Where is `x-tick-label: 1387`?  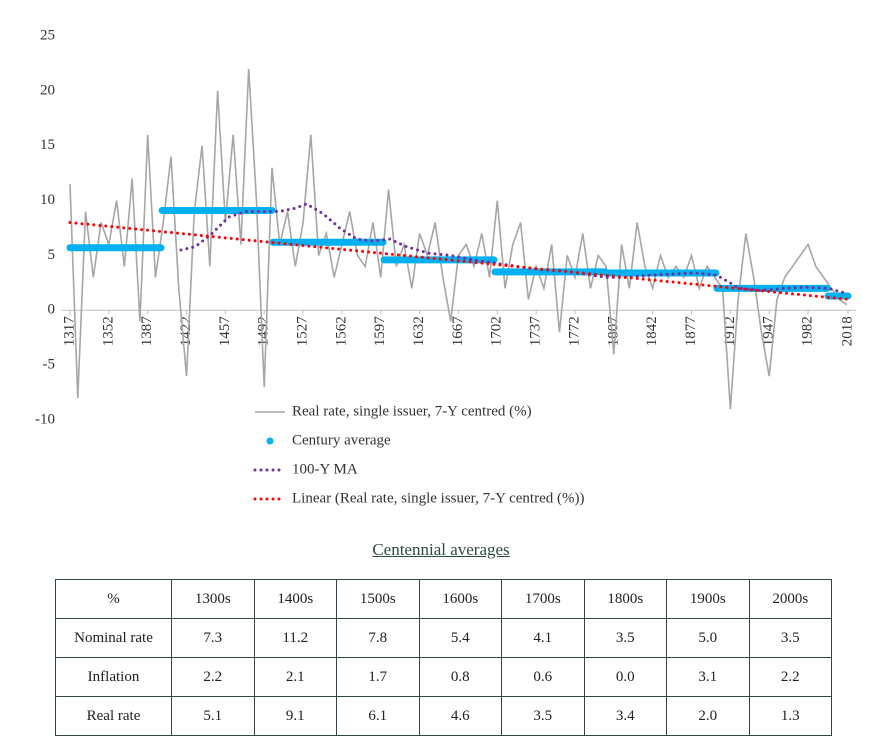
x-tick-label: 1387 is located at coordinates (147, 331).